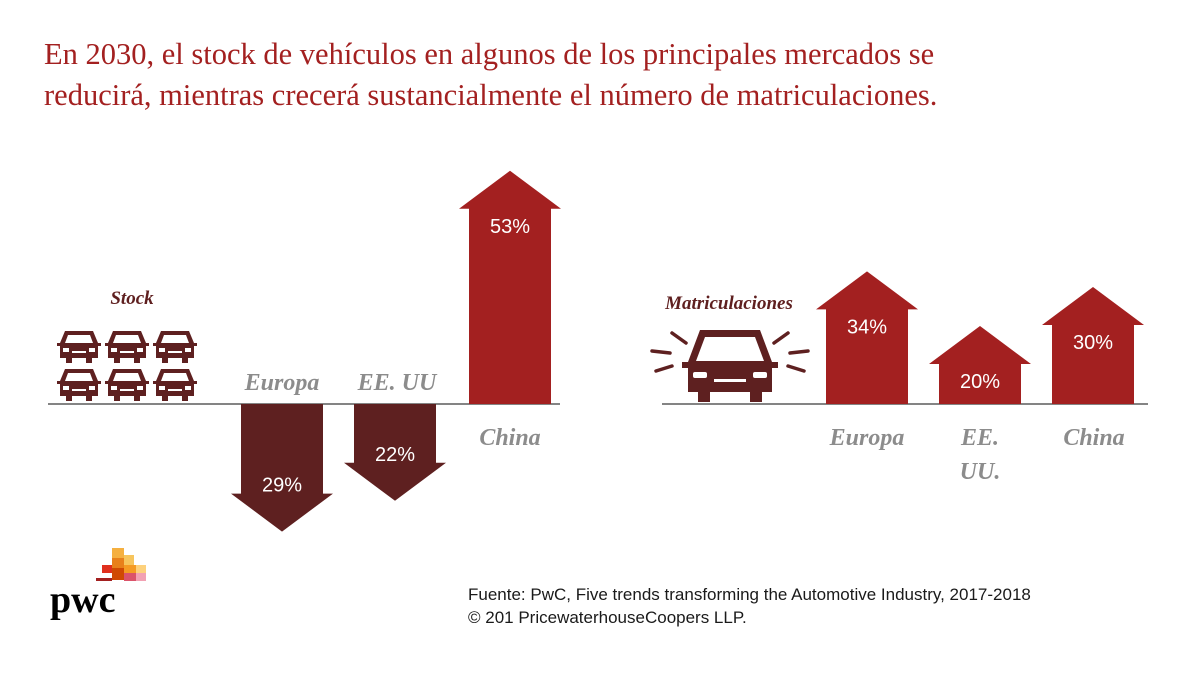 Image resolution: width=1201 pixels, height=676 pixels. What do you see at coordinates (282, 486) in the screenshot?
I see `value-label: 29%` at bounding box center [282, 486].